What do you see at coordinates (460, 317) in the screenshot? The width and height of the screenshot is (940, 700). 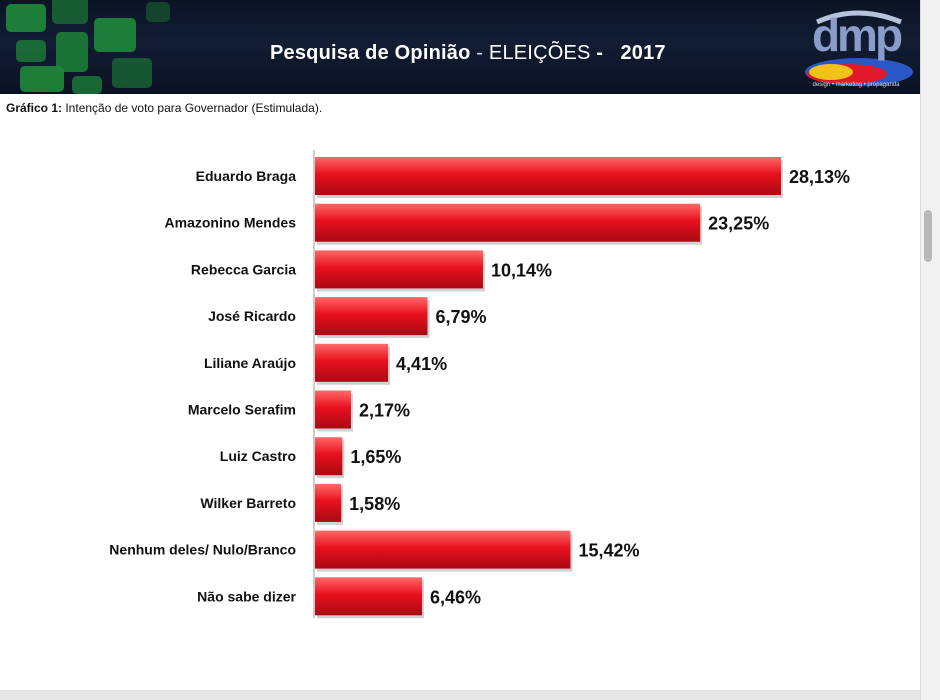 I see `data-label: 6,79%` at bounding box center [460, 317].